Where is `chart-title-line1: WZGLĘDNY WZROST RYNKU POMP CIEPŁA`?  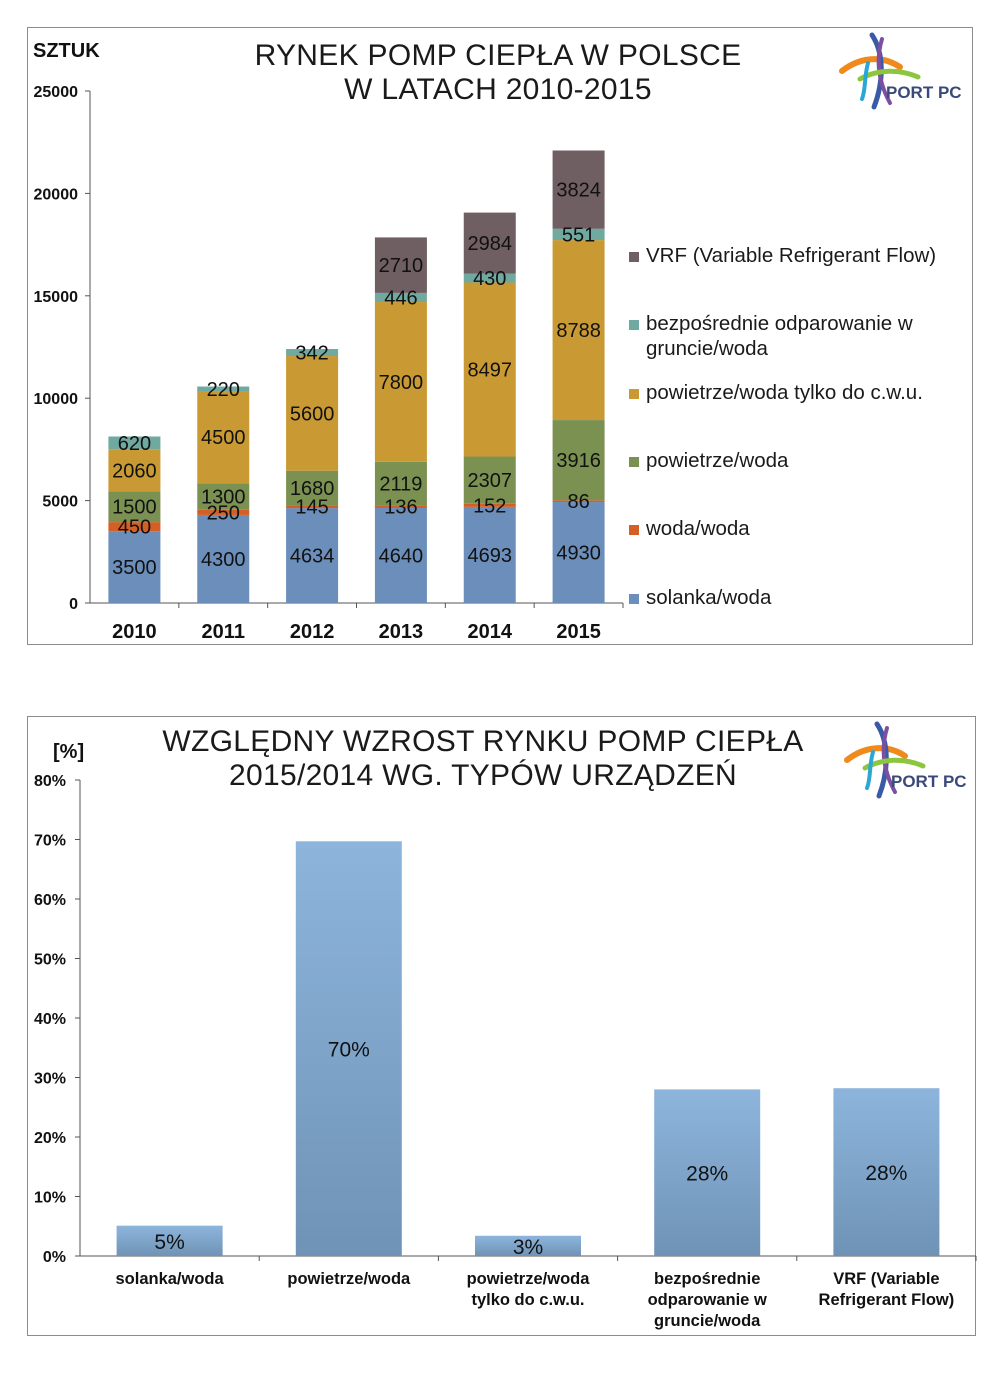
chart-title-line1: WZGLĘDNY WZROST RYNKU POMP CIEPŁA is located at coordinates (483, 741).